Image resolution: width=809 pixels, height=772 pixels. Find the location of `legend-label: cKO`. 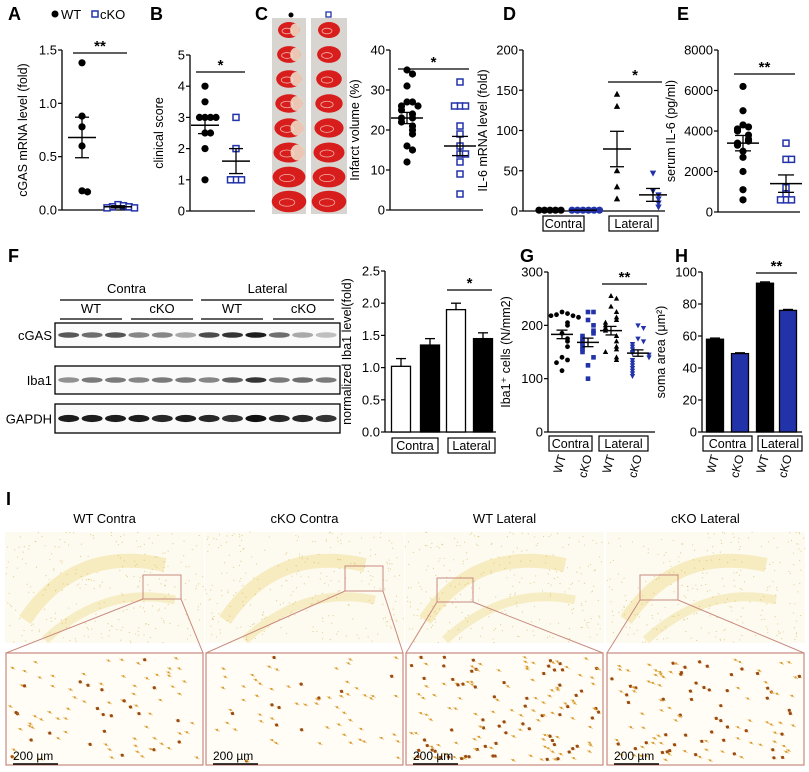

legend-label: cKO is located at coordinates (112, 14).